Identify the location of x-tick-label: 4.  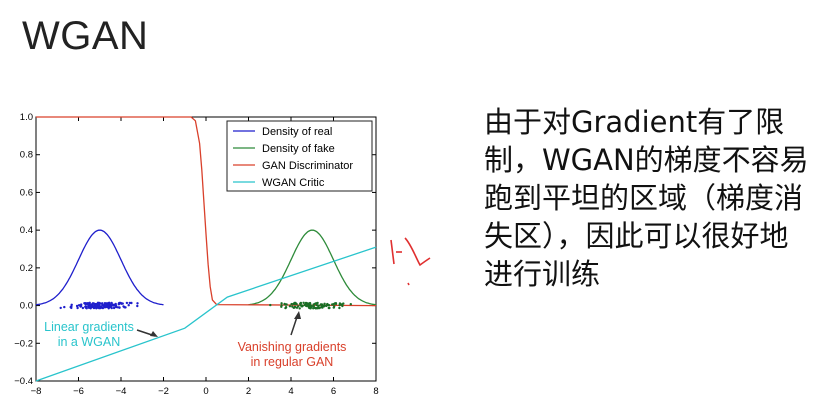
(290, 391).